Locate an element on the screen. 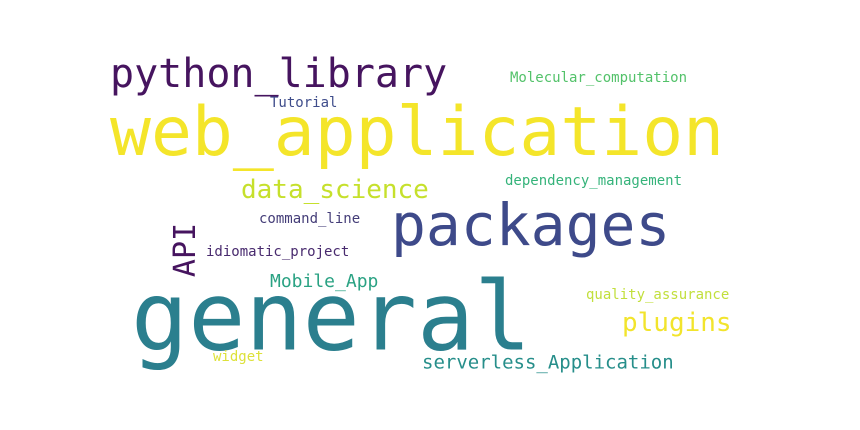 This screenshot has width=860, height=430. word-idiomatic-project: idiomatic_project is located at coordinates (278, 252).